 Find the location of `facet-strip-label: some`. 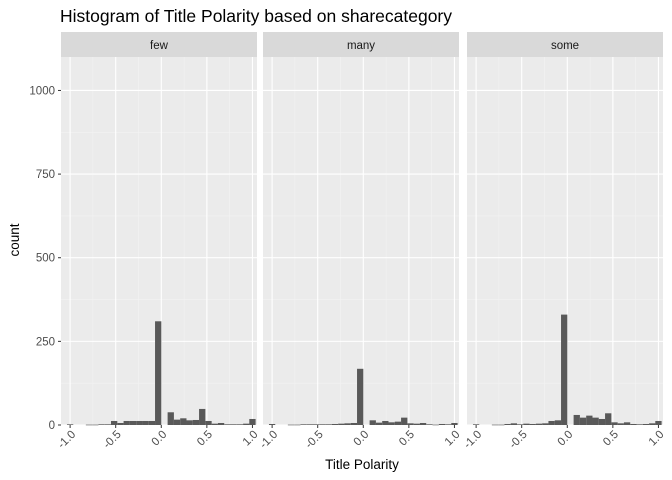

facet-strip-label: some is located at coordinates (565, 46).